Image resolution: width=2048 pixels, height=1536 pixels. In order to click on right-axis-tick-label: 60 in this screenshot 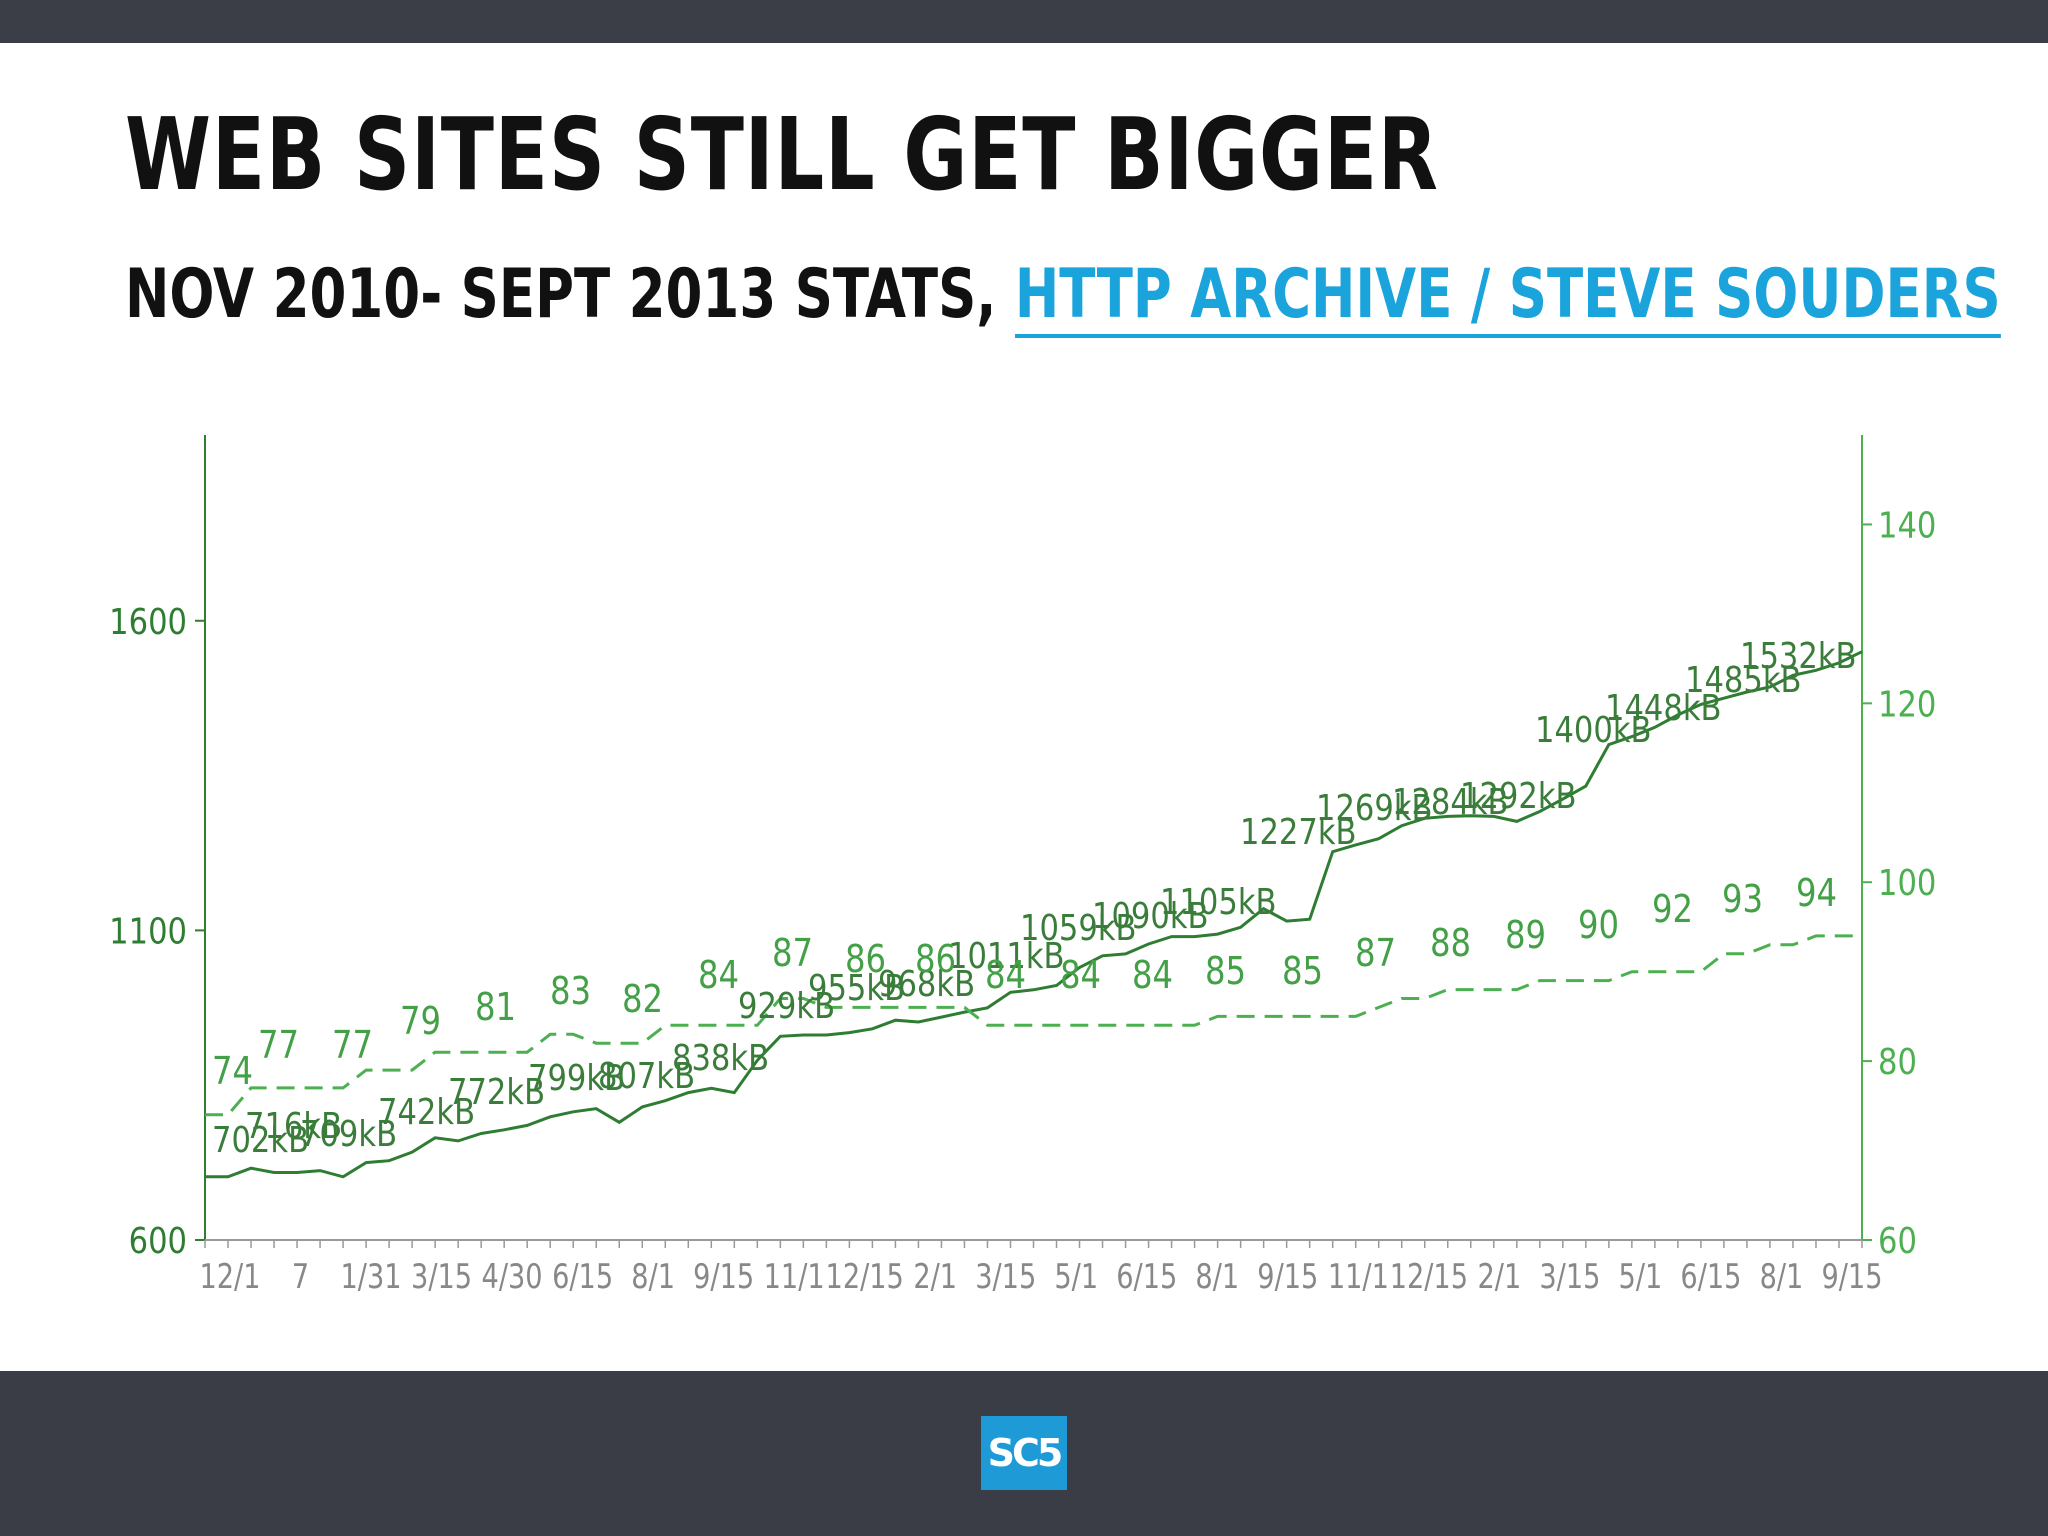, I will do `click(1897, 1241)`.